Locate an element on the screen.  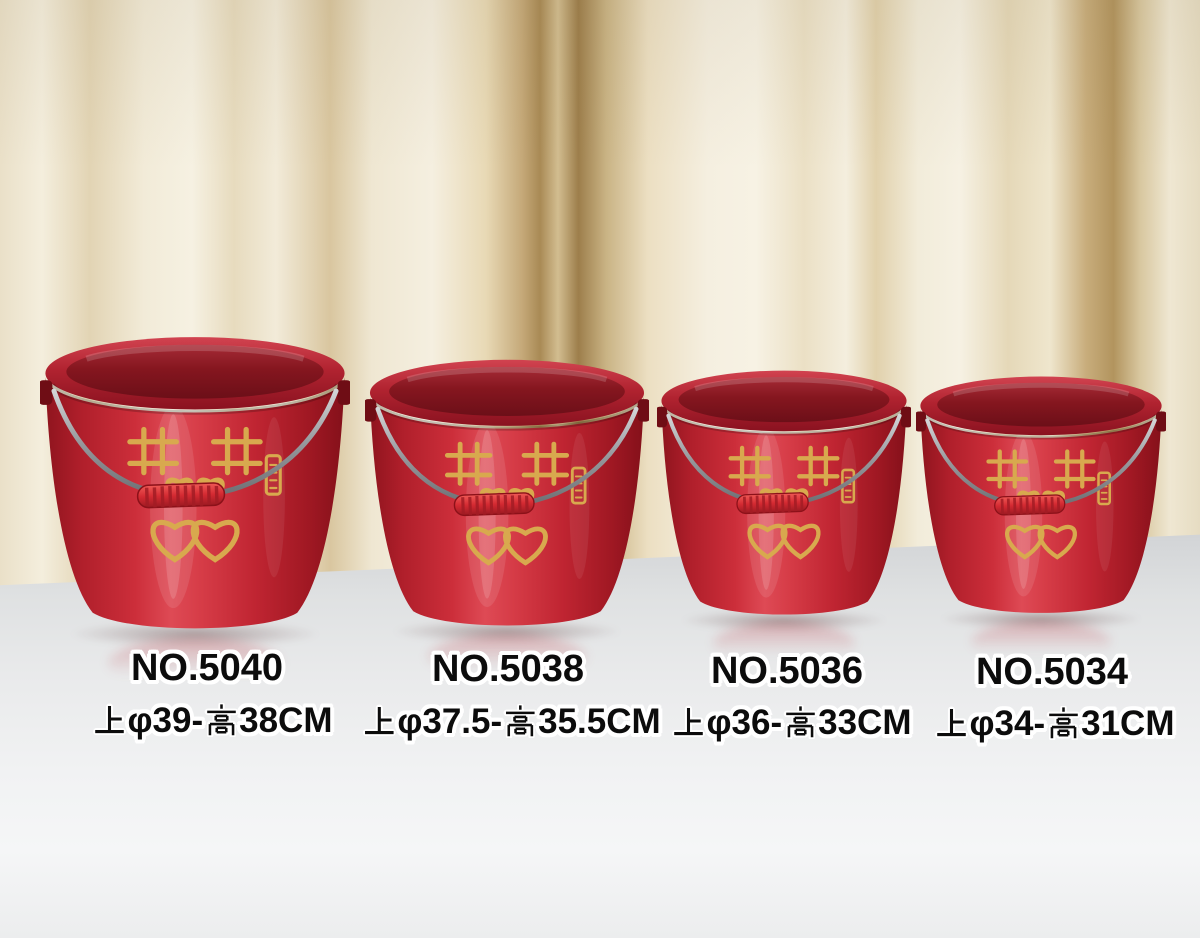
size-spec-4: φ34- 31CM is located at coordinates (1054, 723).